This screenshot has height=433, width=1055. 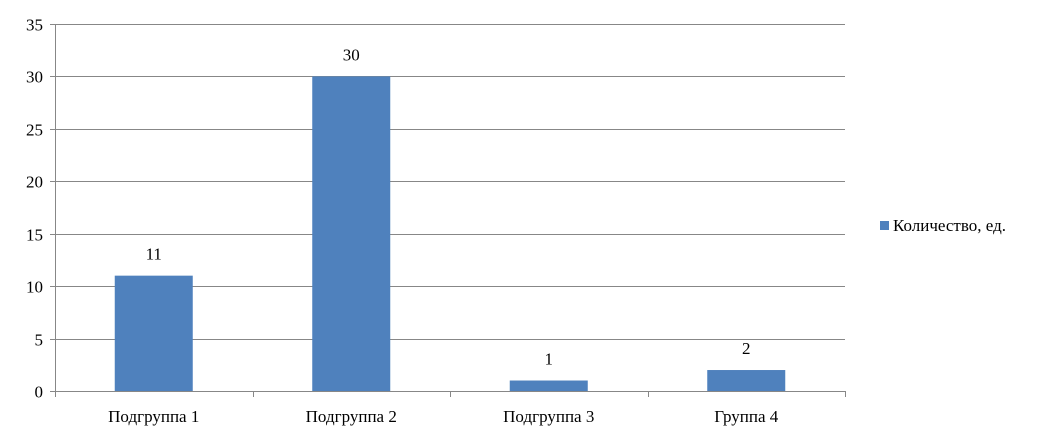 I want to click on y-tick-label: 35, so click(x=34, y=25).